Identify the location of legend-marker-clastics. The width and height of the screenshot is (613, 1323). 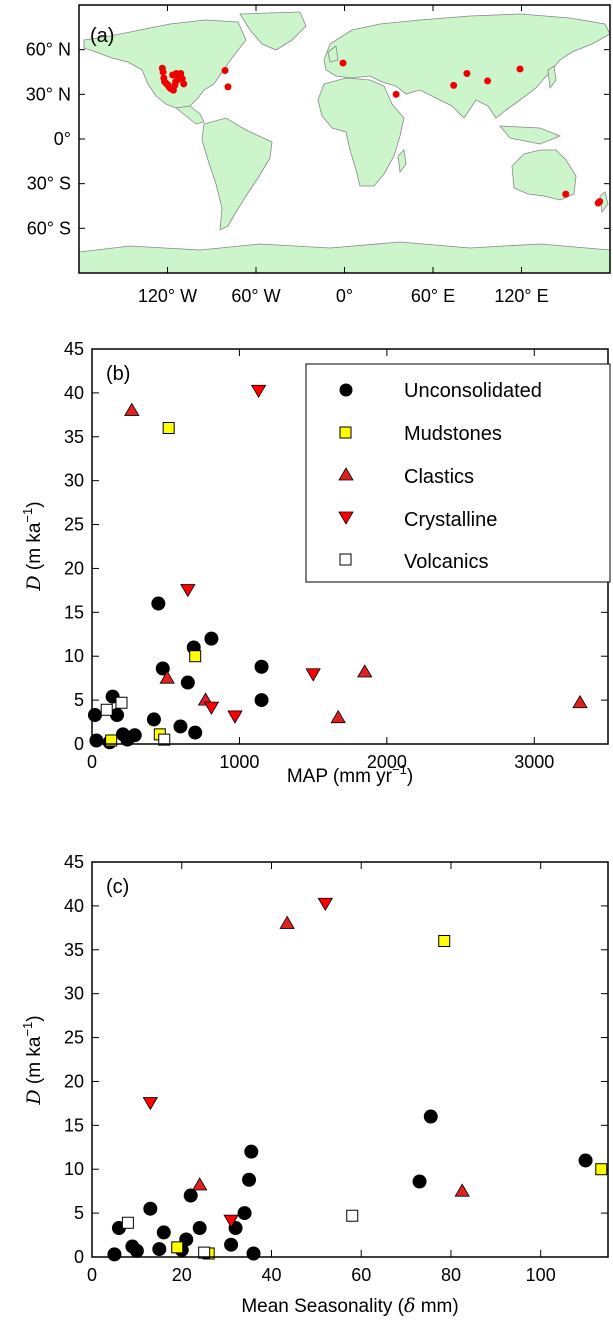
(346, 474).